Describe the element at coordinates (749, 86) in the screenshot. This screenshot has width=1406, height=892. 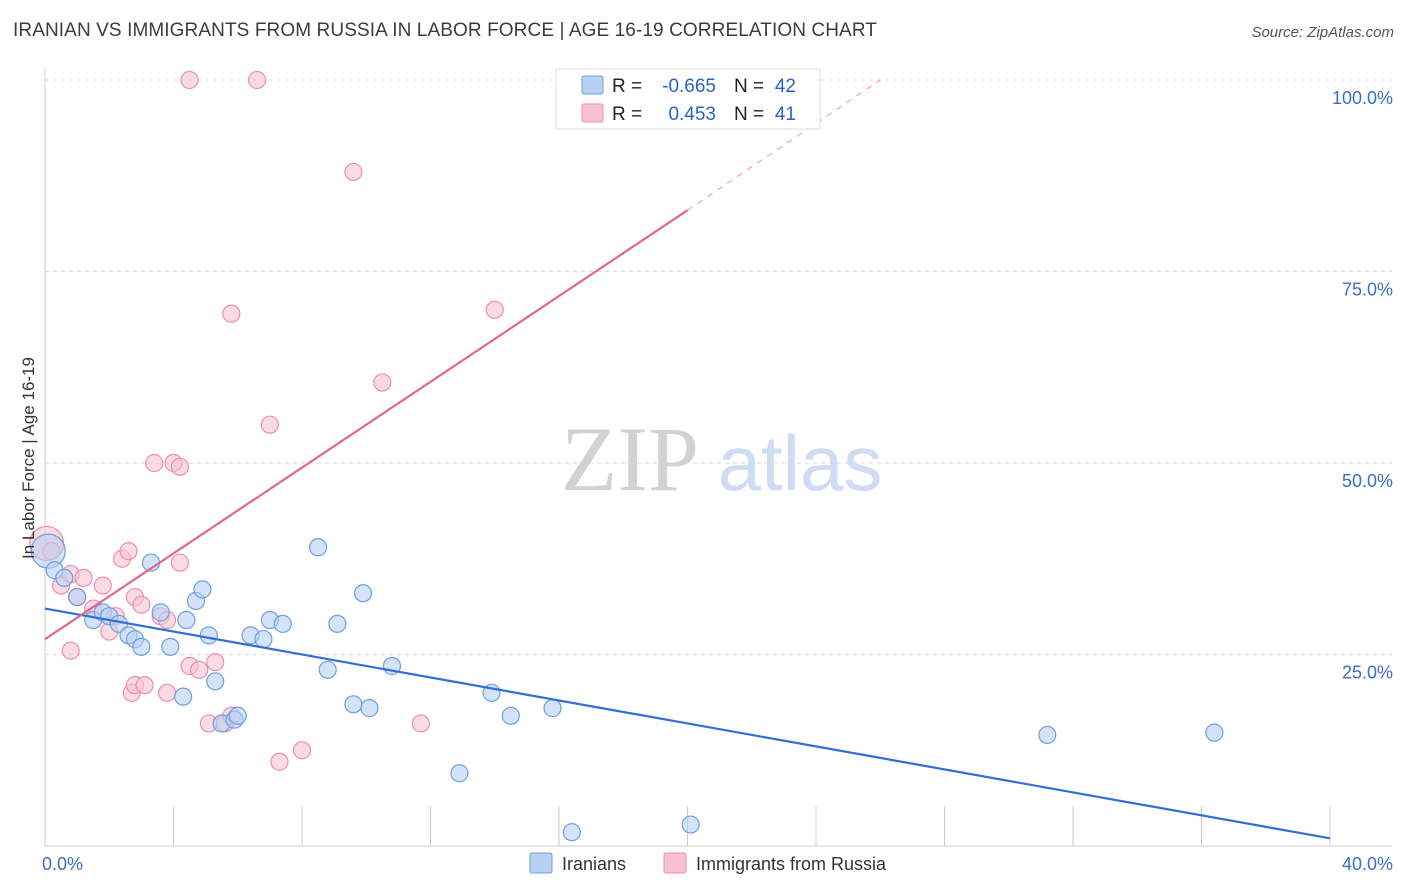
I see `legend-n-label-iranians: N =` at that location.